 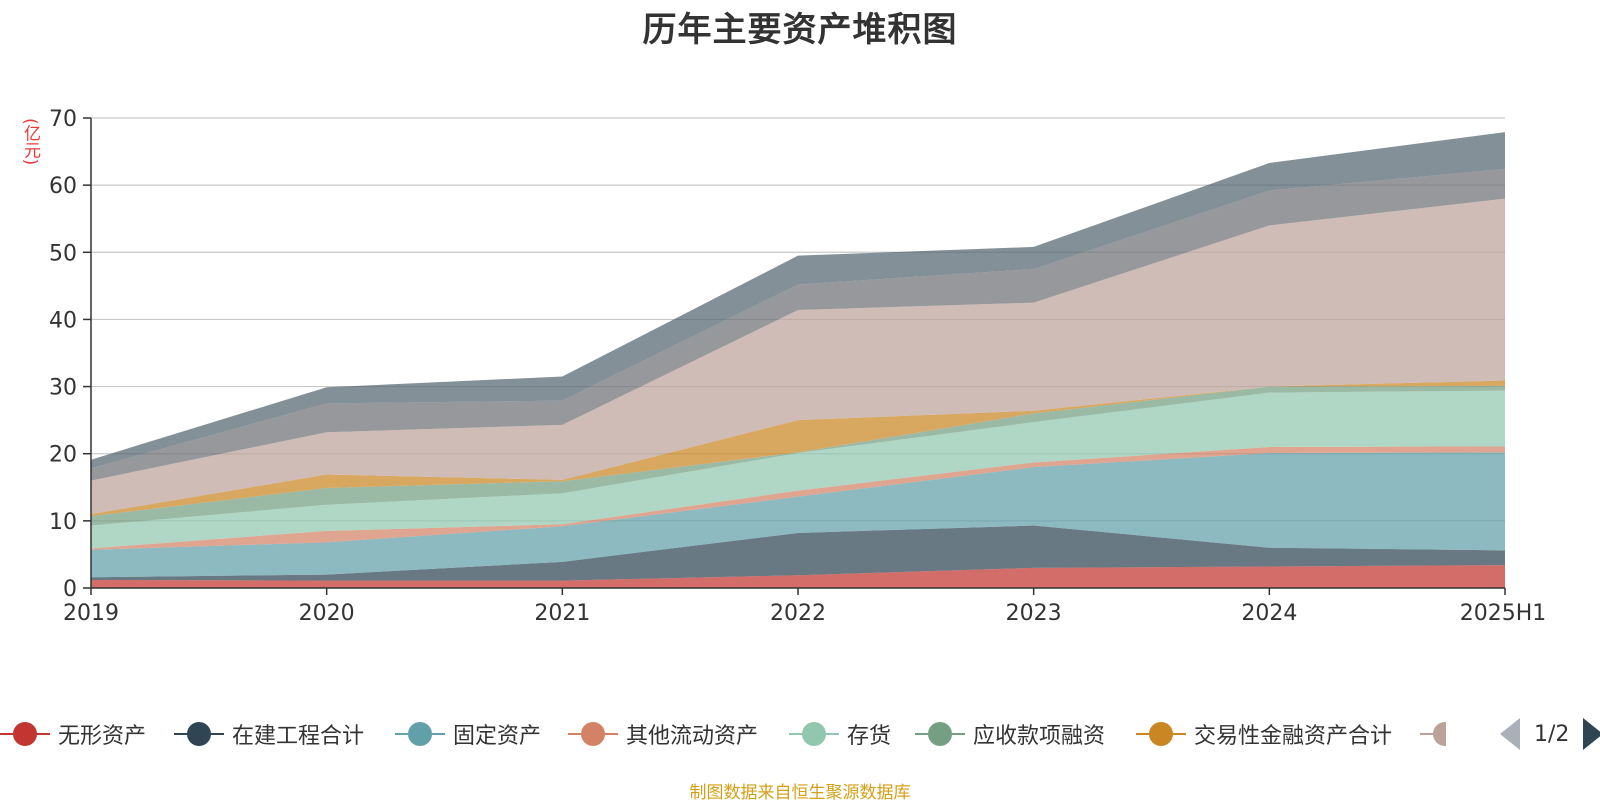 I want to click on legend-item: 其他流动资产, so click(x=663, y=734).